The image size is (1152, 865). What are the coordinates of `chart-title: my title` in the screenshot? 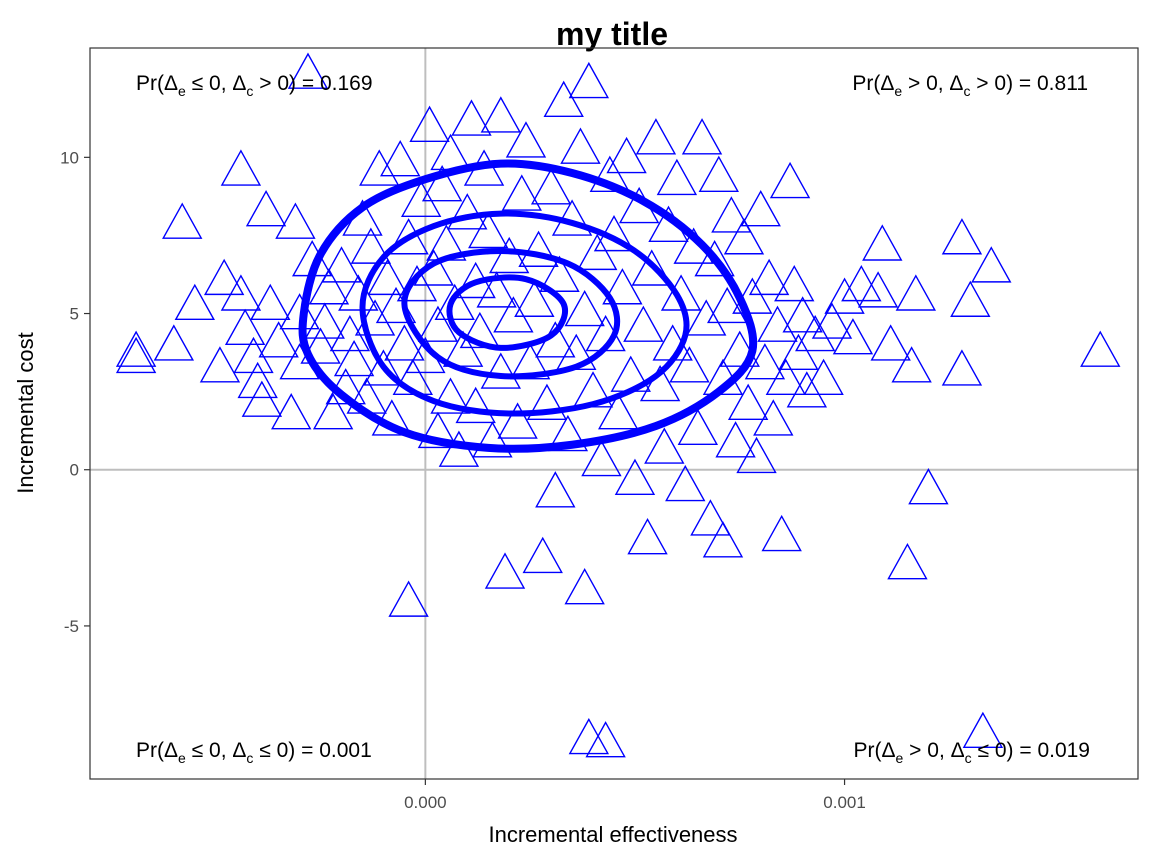 It's located at (612, 34).